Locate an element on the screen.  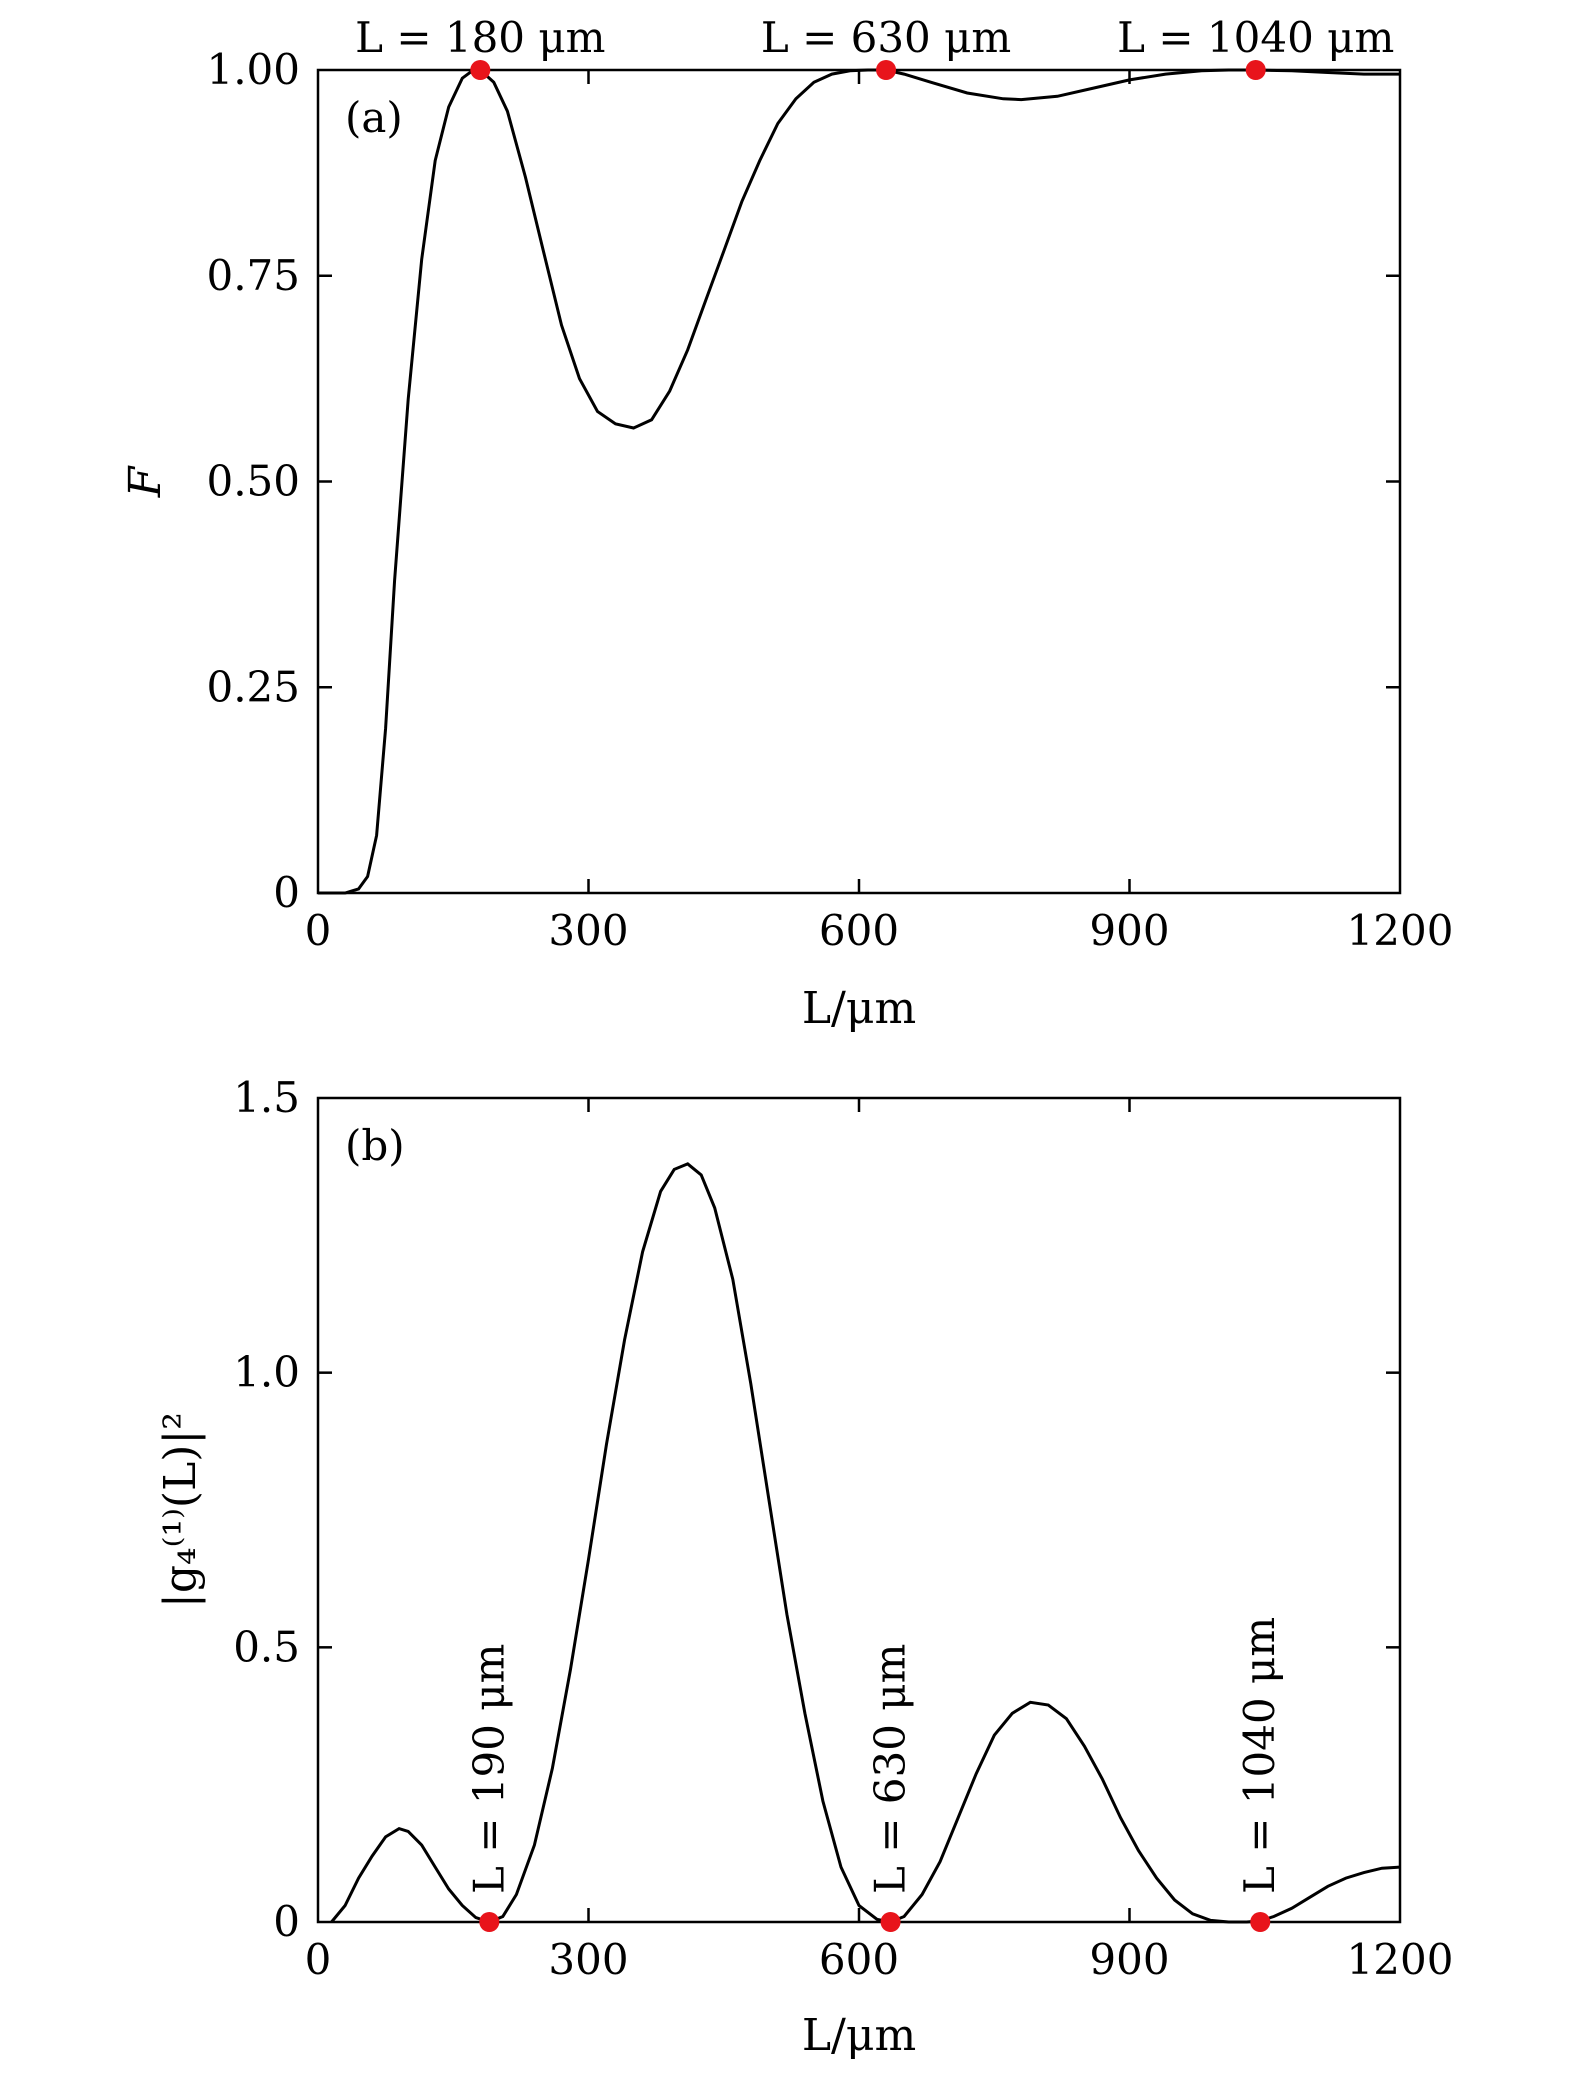
point-annotation: L = 180 μm is located at coordinates (480, 37).